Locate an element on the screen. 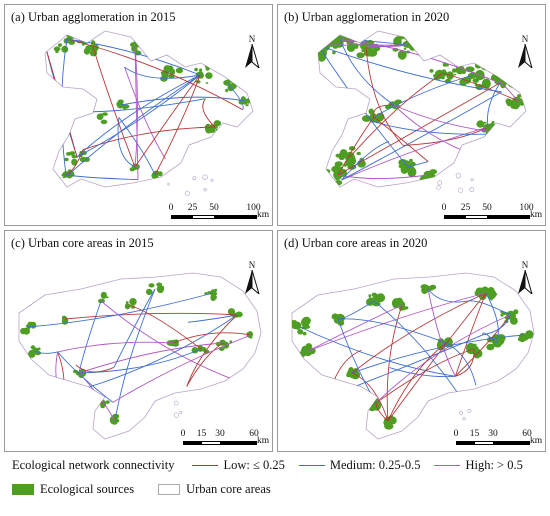  legend-label-high: High: > 0.5 is located at coordinates (494, 465).